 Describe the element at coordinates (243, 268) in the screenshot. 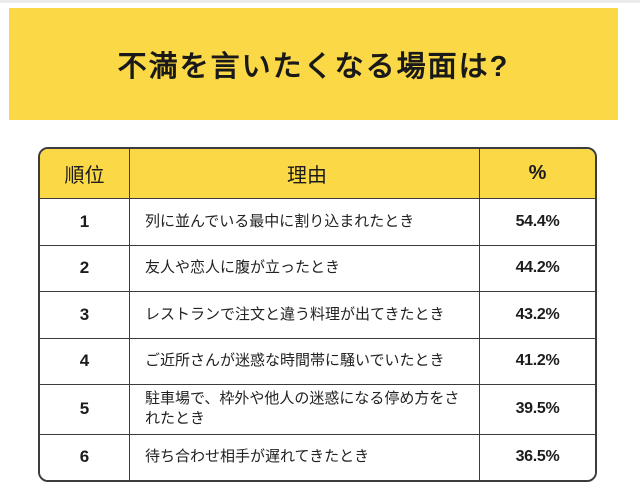

I see `reason-value: 友人や恋人に腹が立ったとき` at that location.